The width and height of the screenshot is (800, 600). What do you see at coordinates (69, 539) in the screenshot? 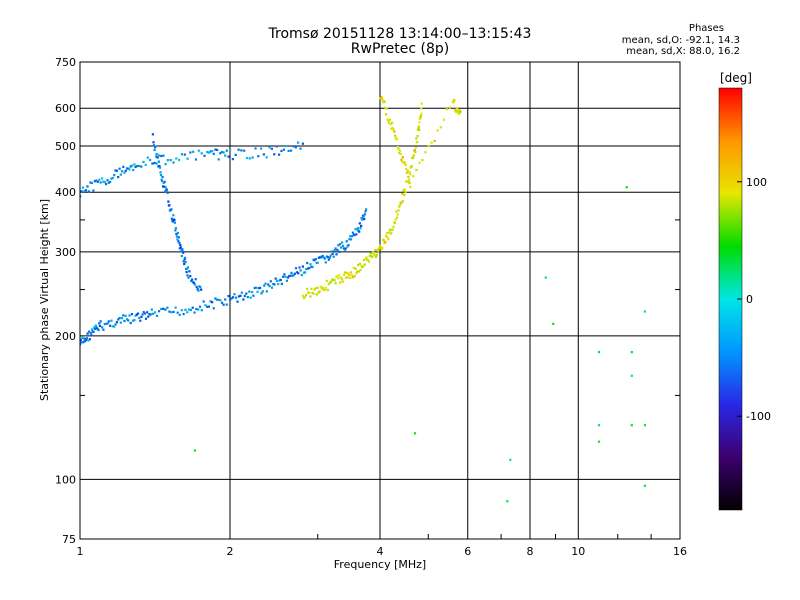
I see `y-tick-label: 75` at bounding box center [69, 539].